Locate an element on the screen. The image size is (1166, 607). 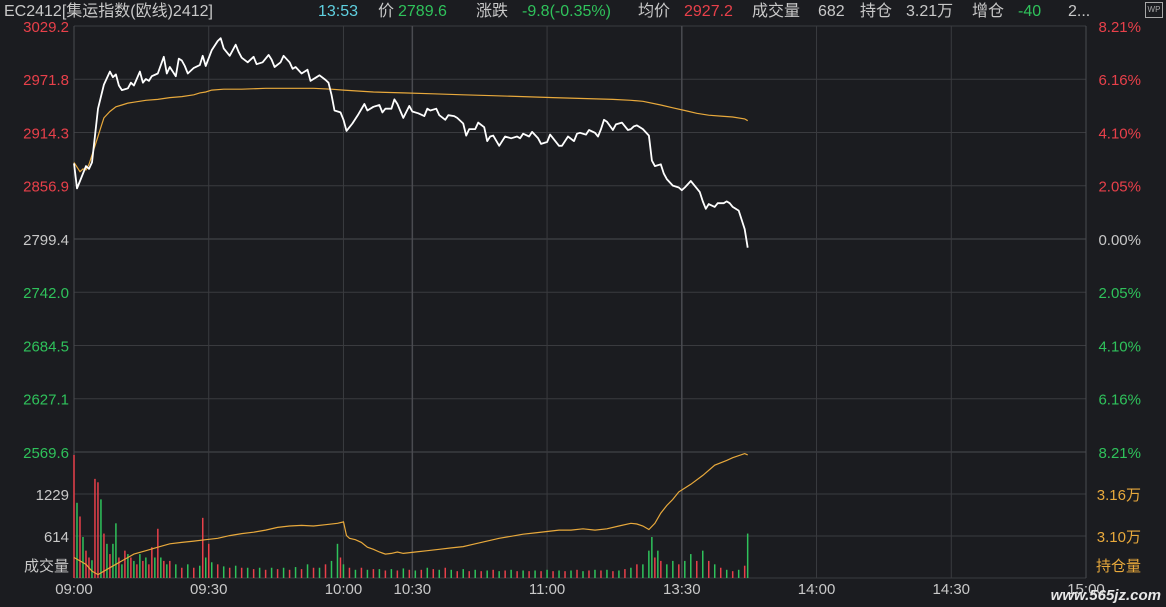
change-label: 涨跌 is located at coordinates (492, 11).